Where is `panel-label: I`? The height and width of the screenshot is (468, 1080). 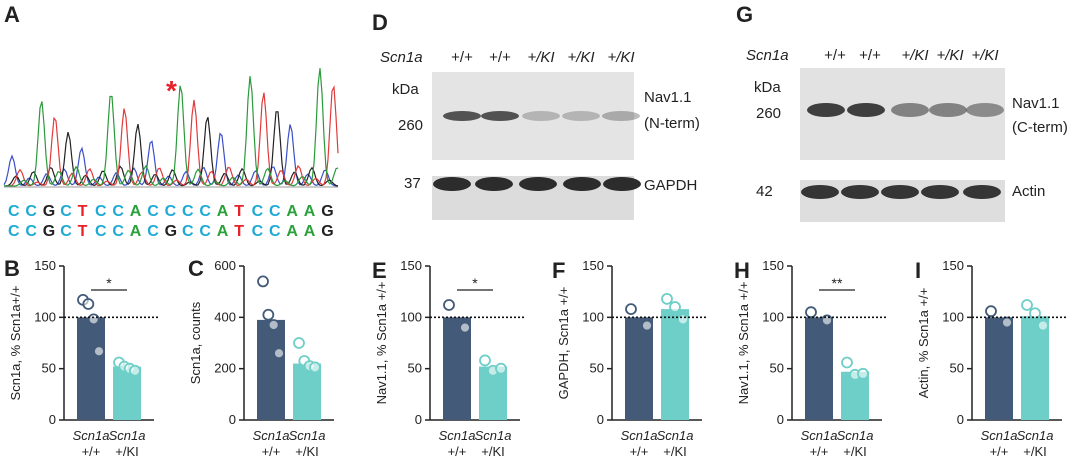 panel-label: I is located at coordinates (918, 270).